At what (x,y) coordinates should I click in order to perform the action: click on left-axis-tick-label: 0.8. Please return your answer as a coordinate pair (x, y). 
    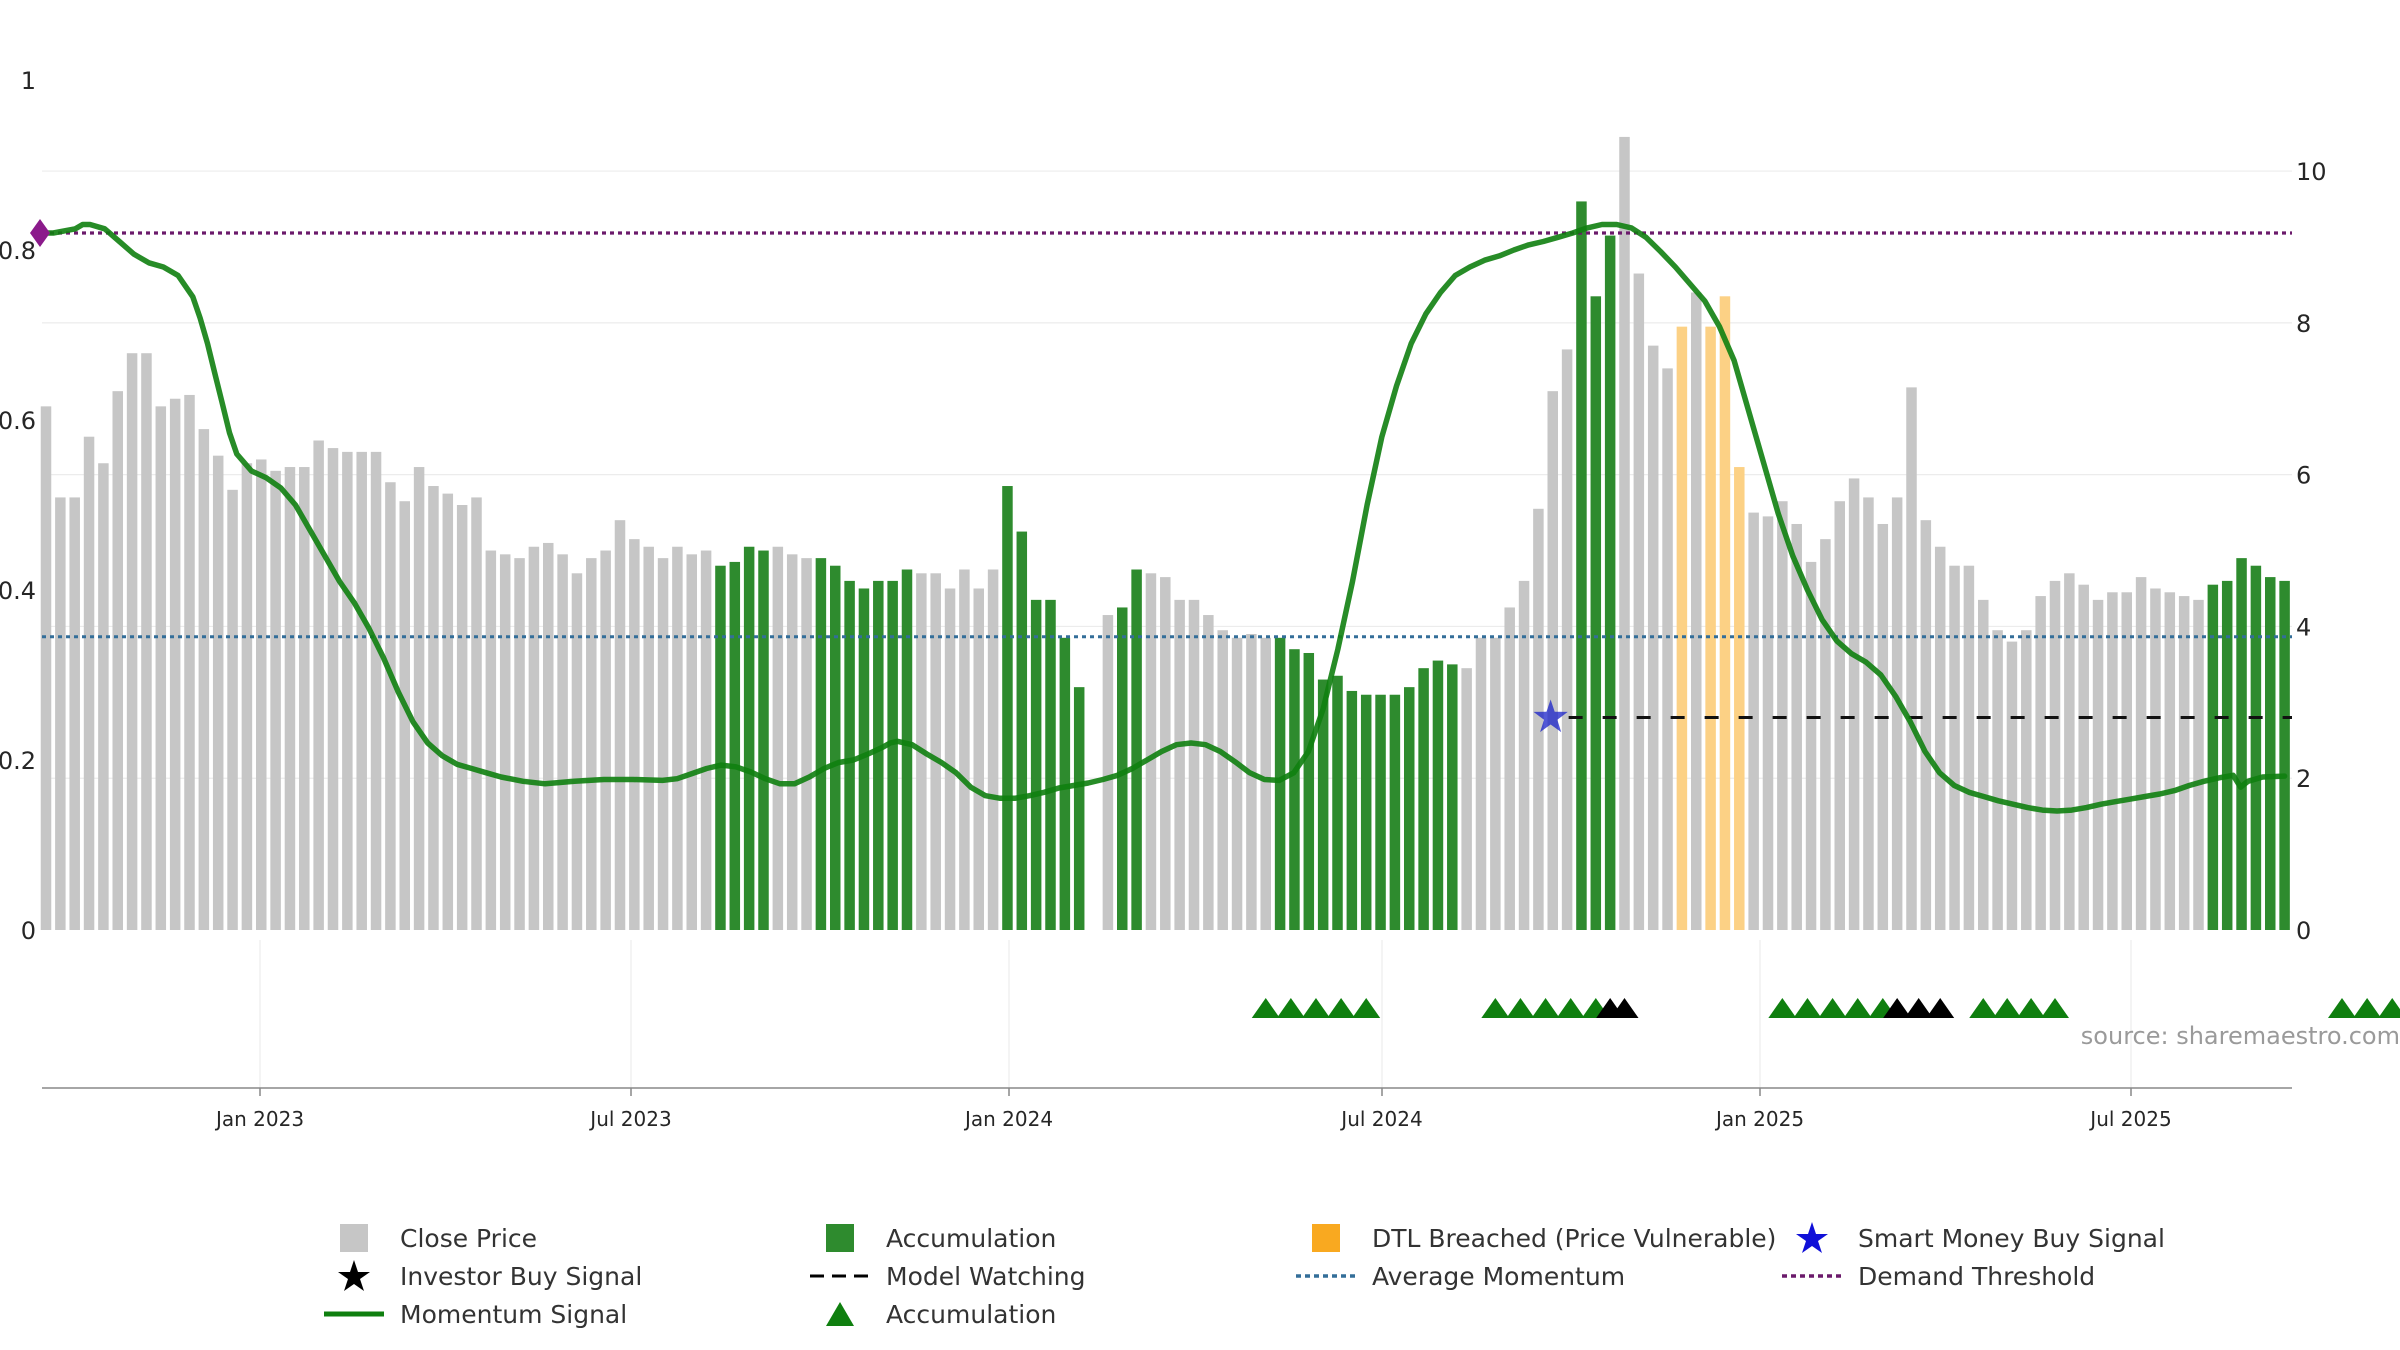
    Looking at the image, I should click on (18, 251).